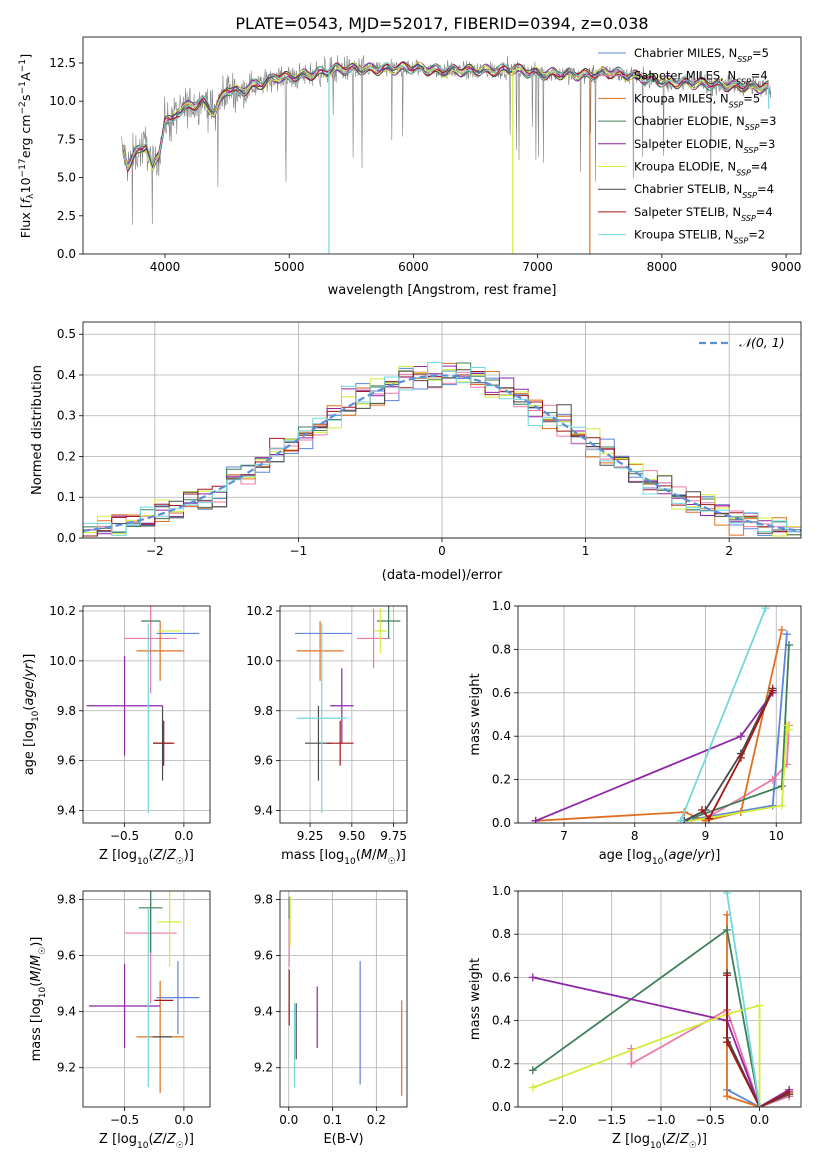 The width and height of the screenshot is (819, 1170). Describe the element at coordinates (380, 631) in the screenshot. I see `errorbar-kroupa_elodie` at that location.